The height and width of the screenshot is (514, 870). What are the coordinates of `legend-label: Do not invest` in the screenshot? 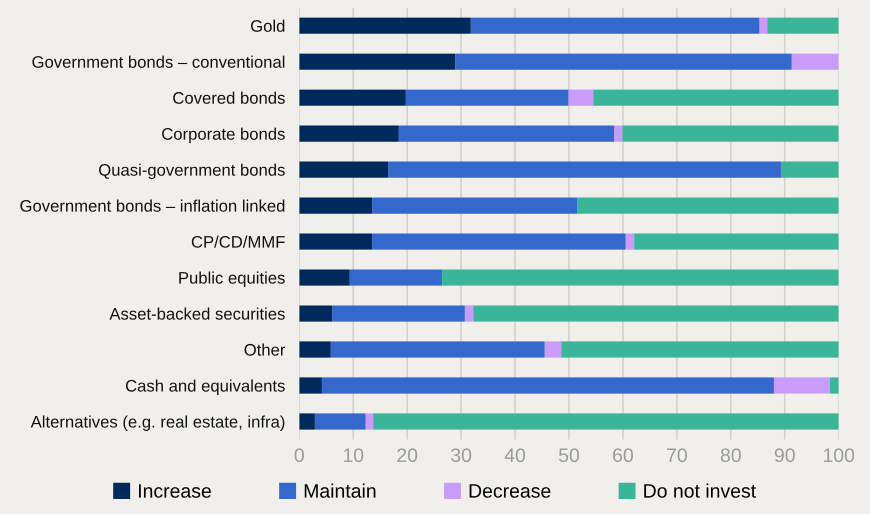 It's located at (700, 491).